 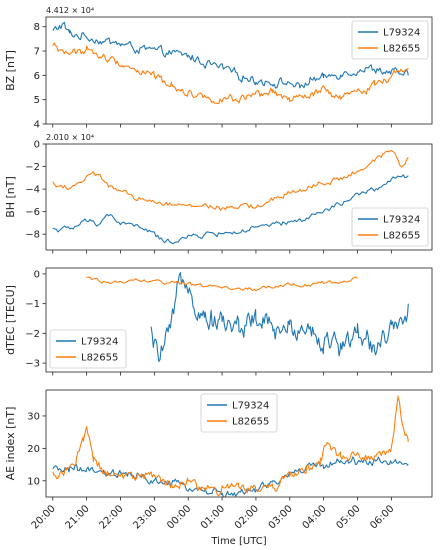 I want to click on y-tick-label: −3, so click(x=32, y=364).